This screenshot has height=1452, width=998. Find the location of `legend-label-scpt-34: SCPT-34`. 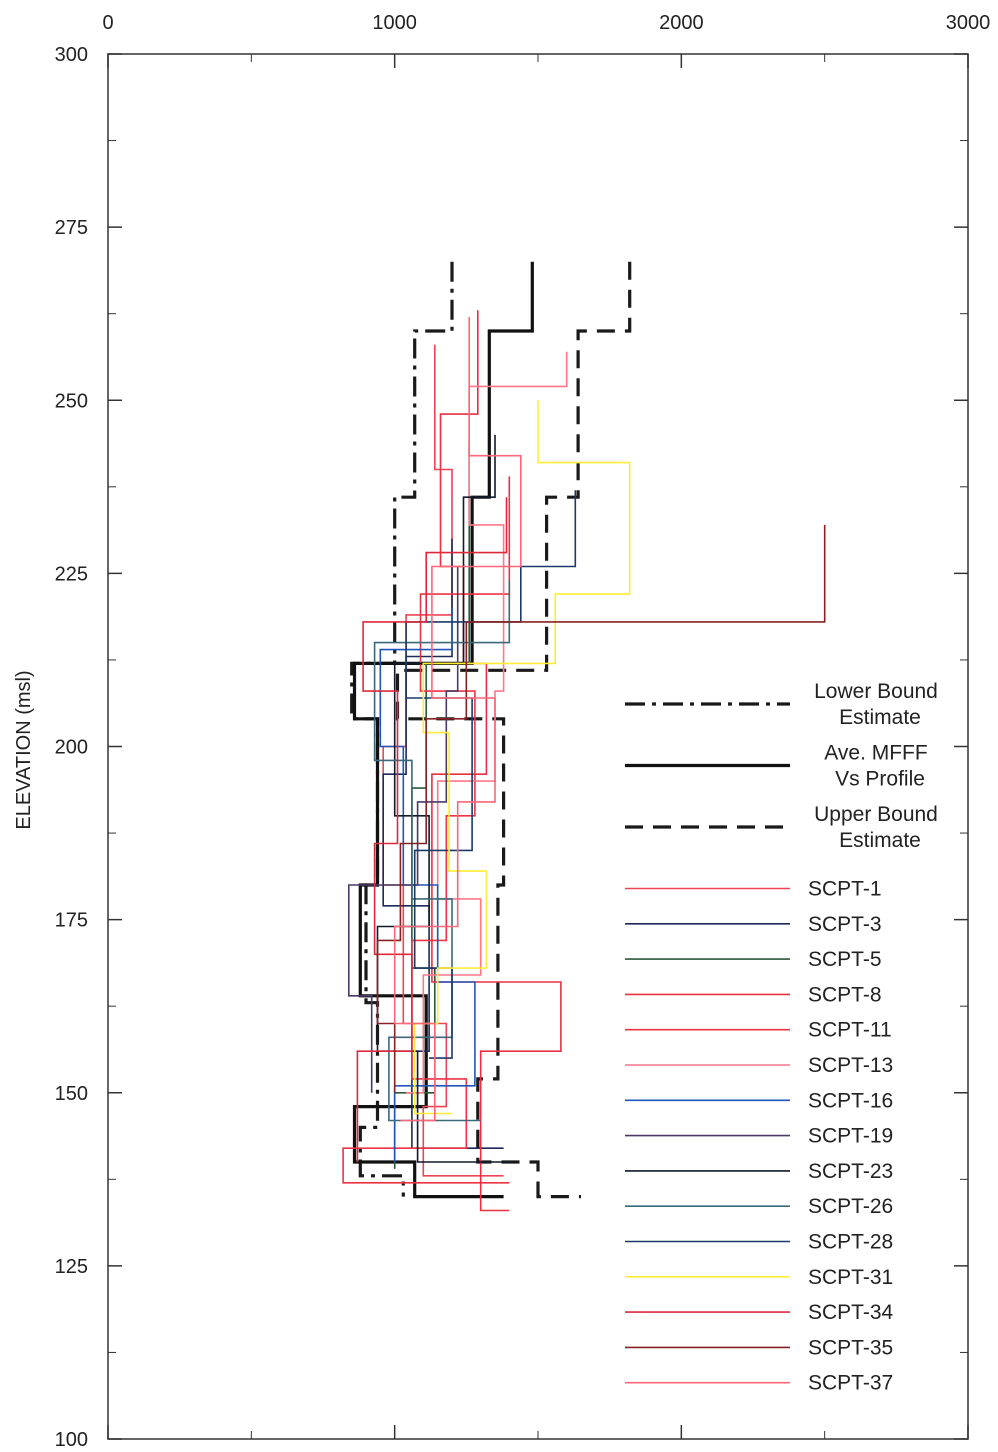

legend-label-scpt-34: SCPT-34 is located at coordinates (851, 1312).